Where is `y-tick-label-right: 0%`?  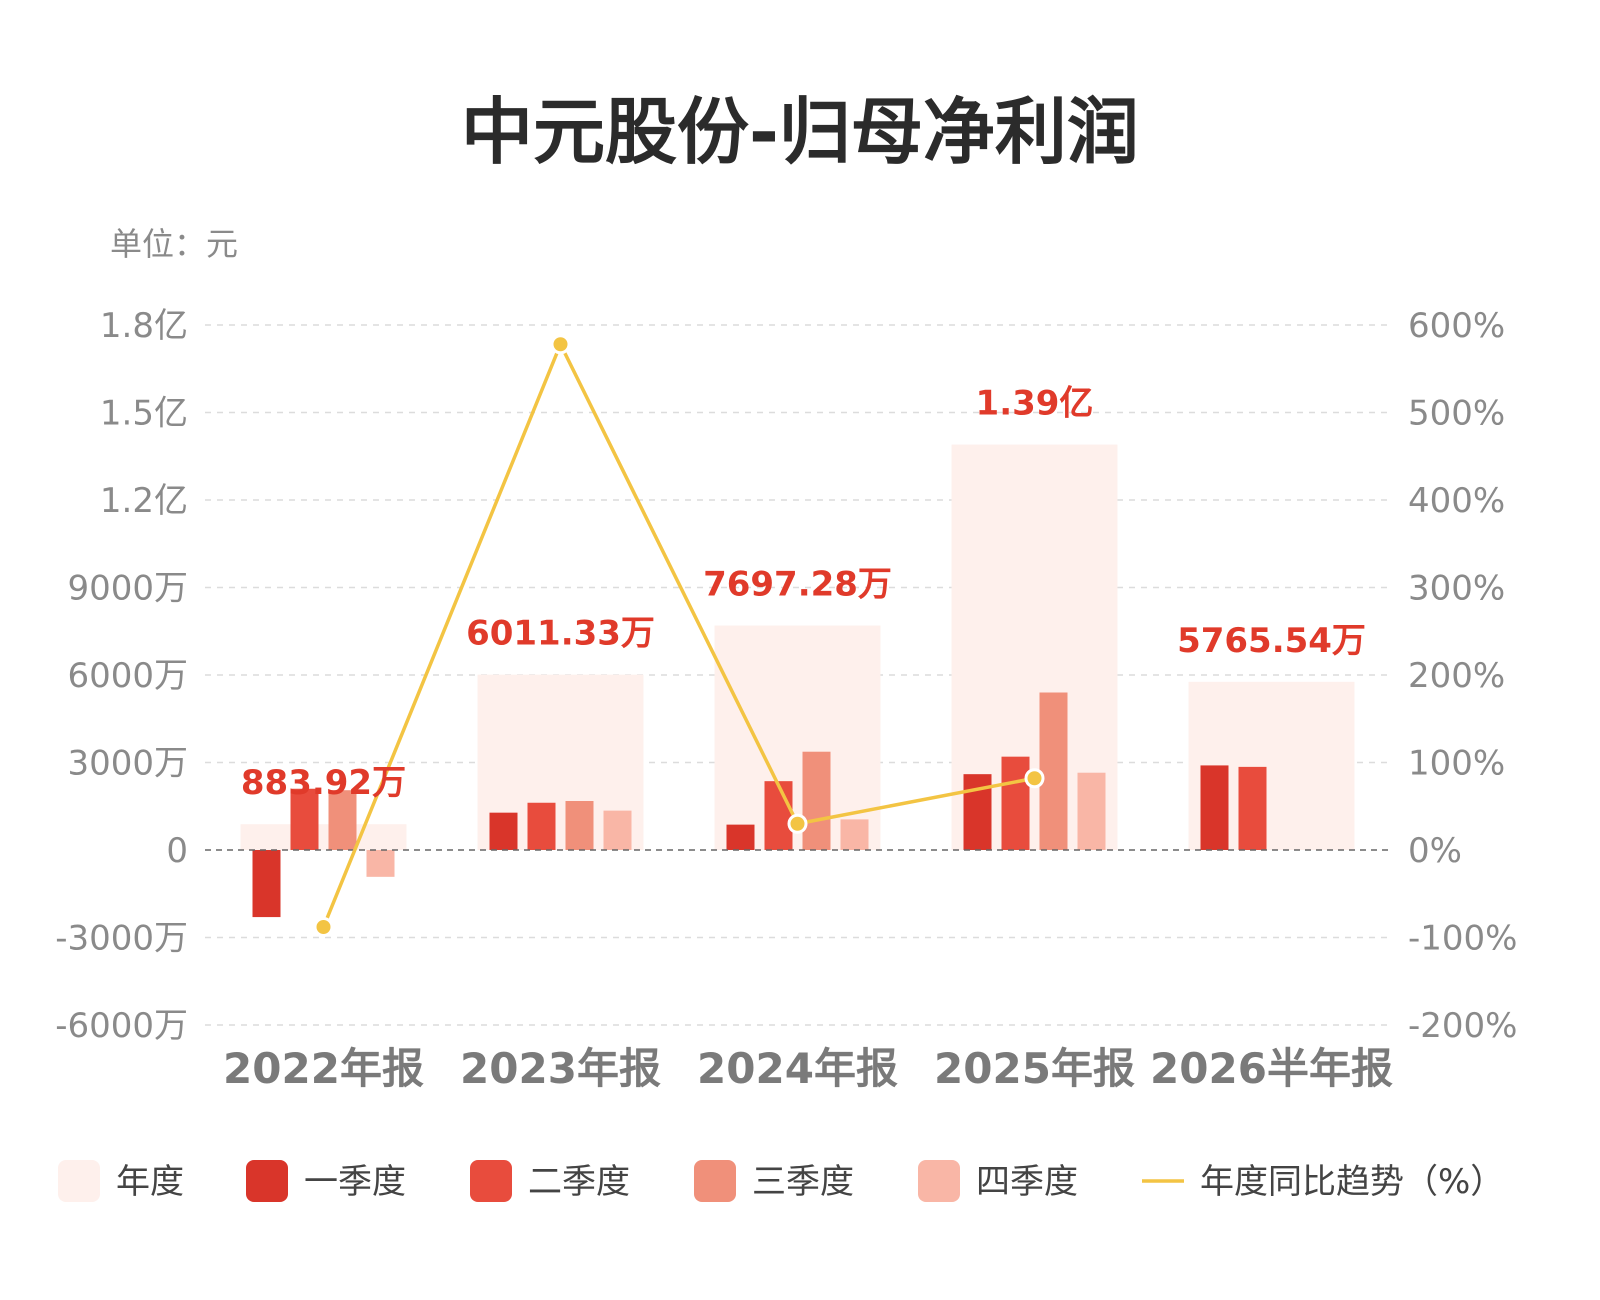
y-tick-label-right: 0% is located at coordinates (1435, 851).